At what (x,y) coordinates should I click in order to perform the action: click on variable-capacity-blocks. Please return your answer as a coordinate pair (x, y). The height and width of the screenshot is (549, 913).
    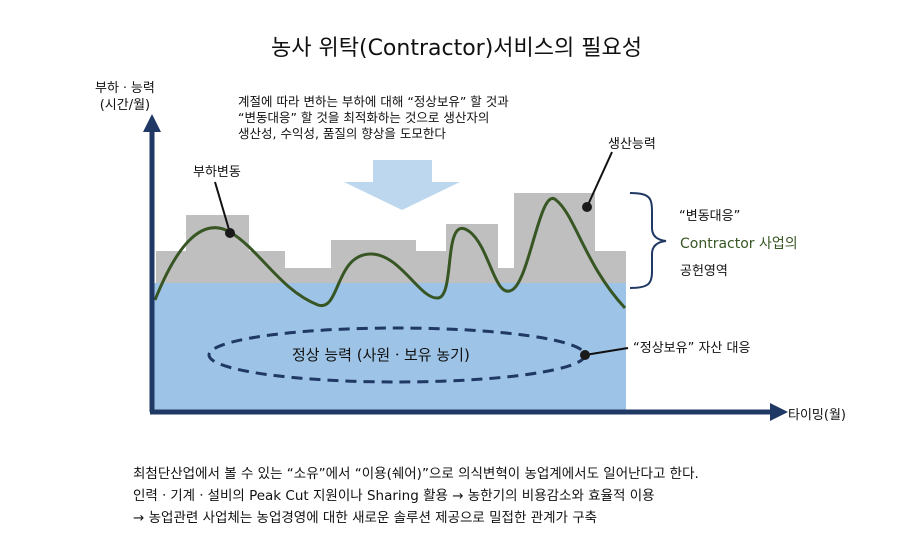
    Looking at the image, I should click on (391, 238).